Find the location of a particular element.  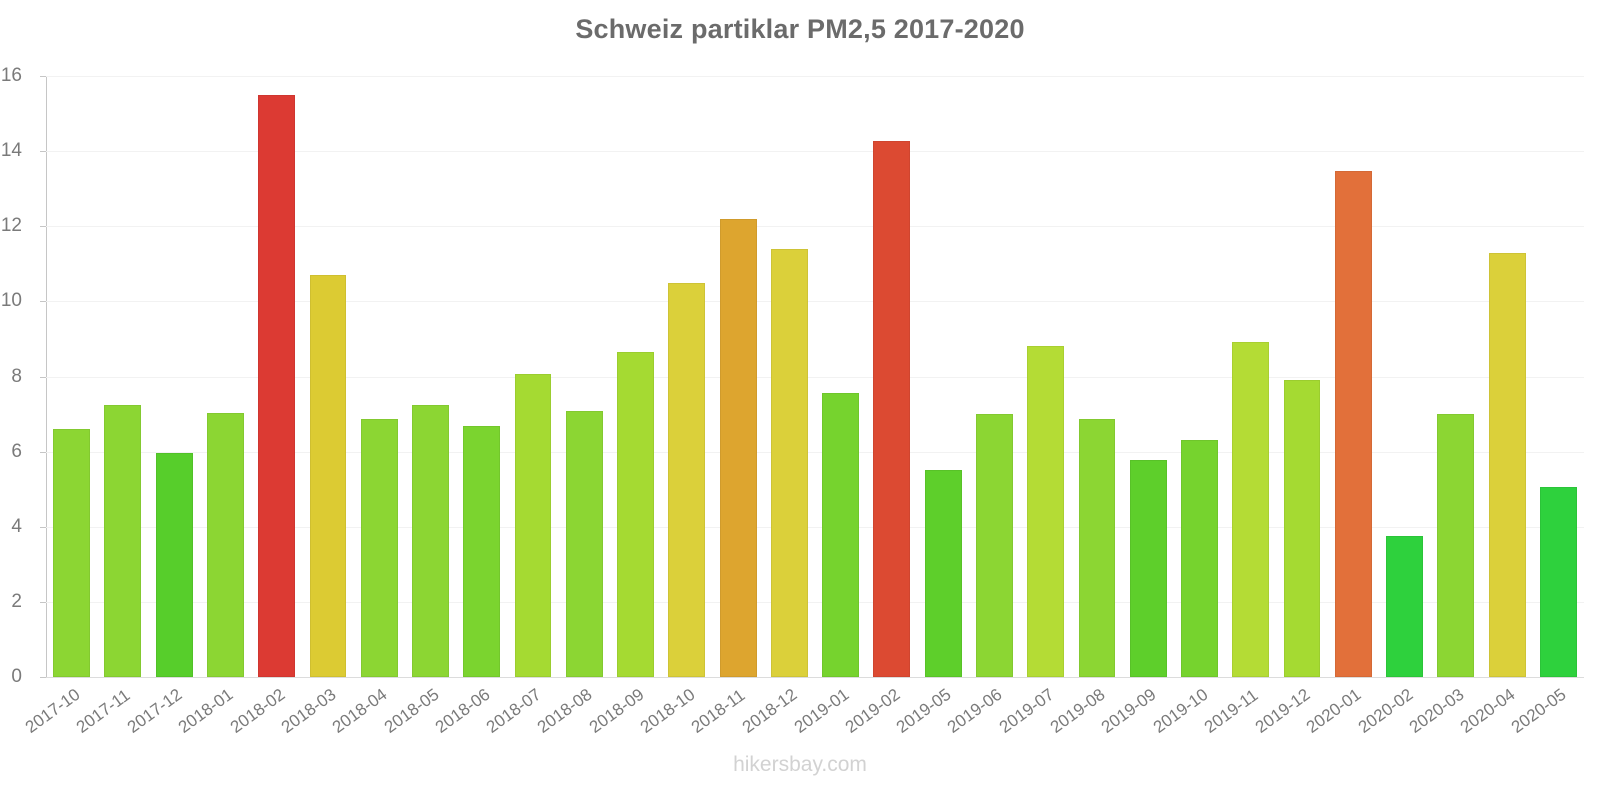

x-tick-label: 2018-05 is located at coordinates (411, 710).